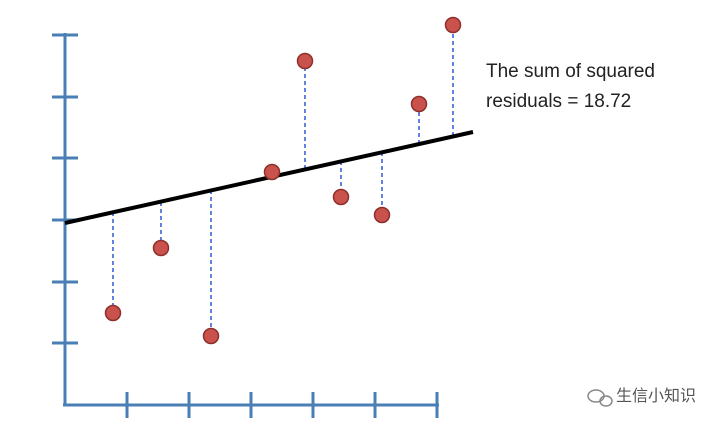 Image resolution: width=727 pixels, height=430 pixels. I want to click on watermark-icon, so click(600, 398).